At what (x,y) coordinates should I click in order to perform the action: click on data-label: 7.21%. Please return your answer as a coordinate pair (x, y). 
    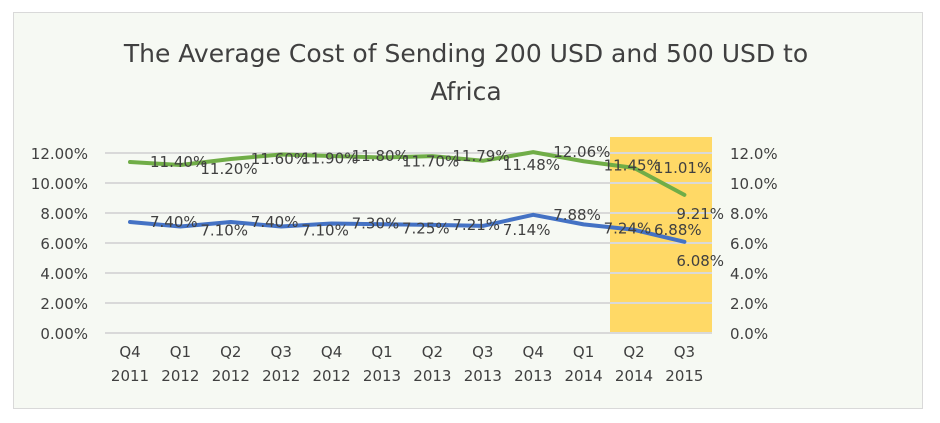
    Looking at the image, I should click on (476, 225).